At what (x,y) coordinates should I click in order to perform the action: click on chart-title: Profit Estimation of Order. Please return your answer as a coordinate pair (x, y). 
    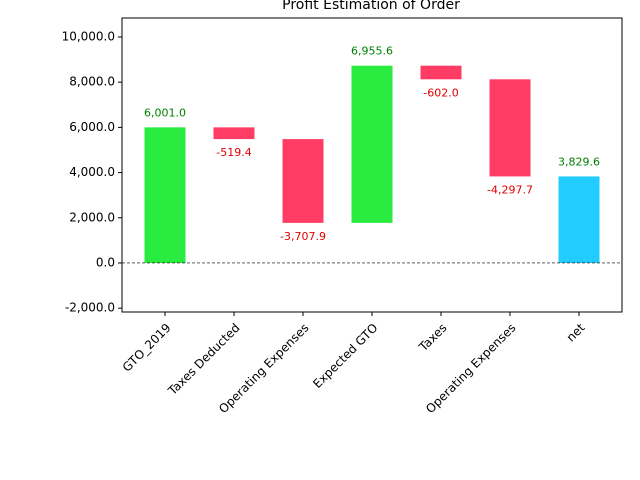
    Looking at the image, I should click on (371, 6).